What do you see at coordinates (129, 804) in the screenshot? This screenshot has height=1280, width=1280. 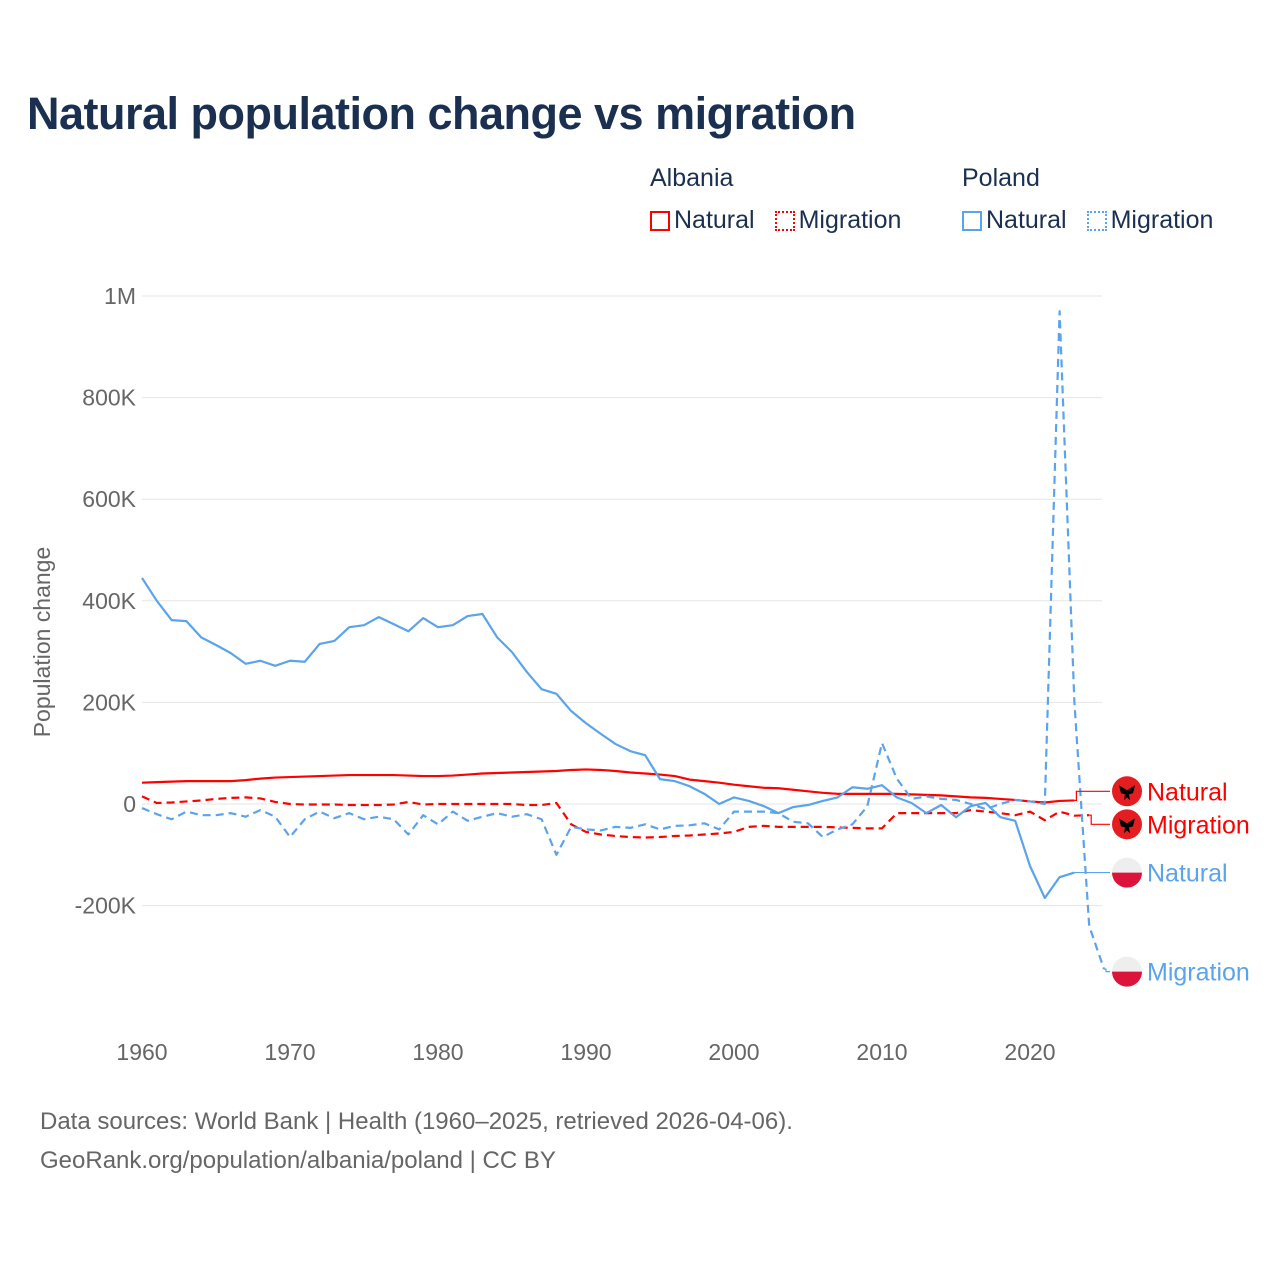 I see `y-tick-label: 0` at bounding box center [129, 804].